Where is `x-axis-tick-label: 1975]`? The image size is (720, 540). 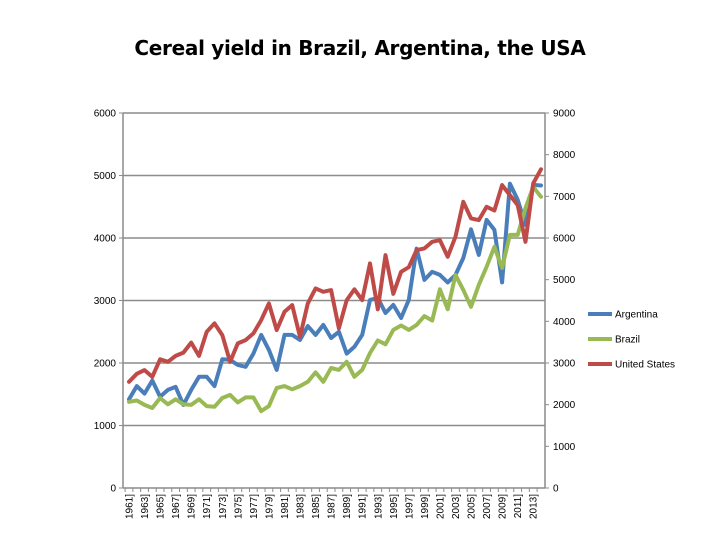
x-axis-tick-label: 1975] is located at coordinates (238, 506).